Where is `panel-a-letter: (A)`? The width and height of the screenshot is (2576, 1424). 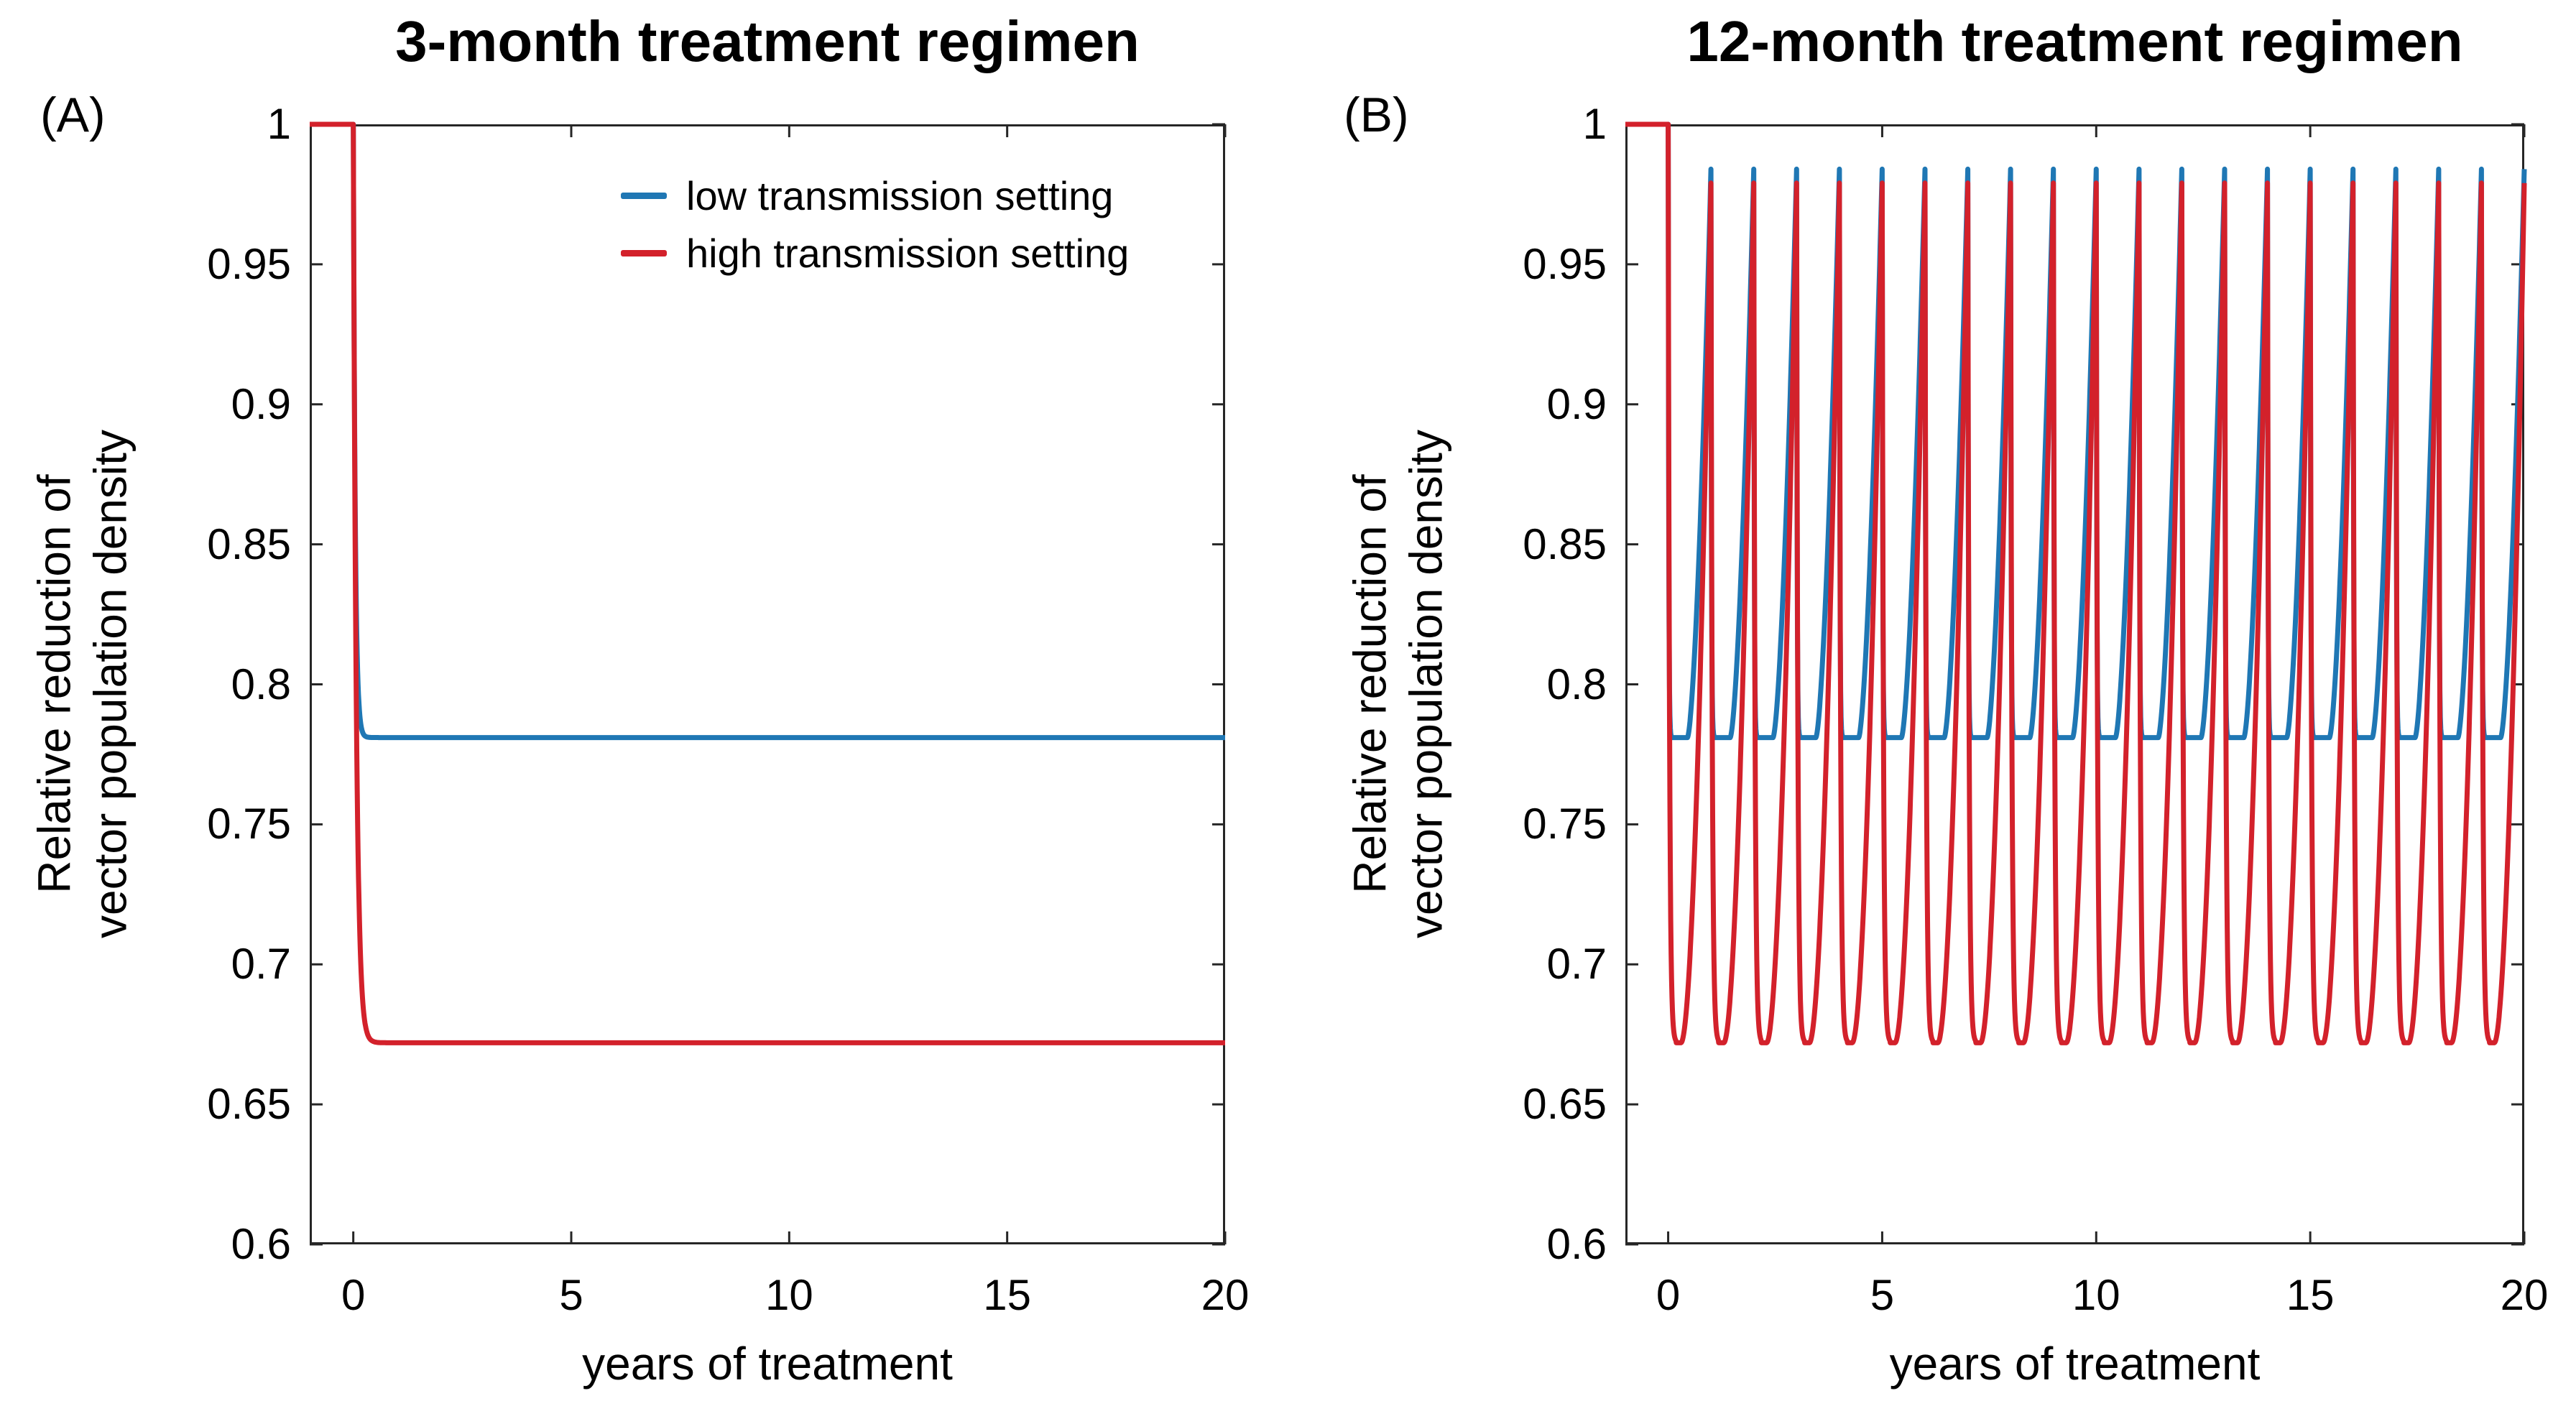 panel-a-letter: (A) is located at coordinates (73, 115).